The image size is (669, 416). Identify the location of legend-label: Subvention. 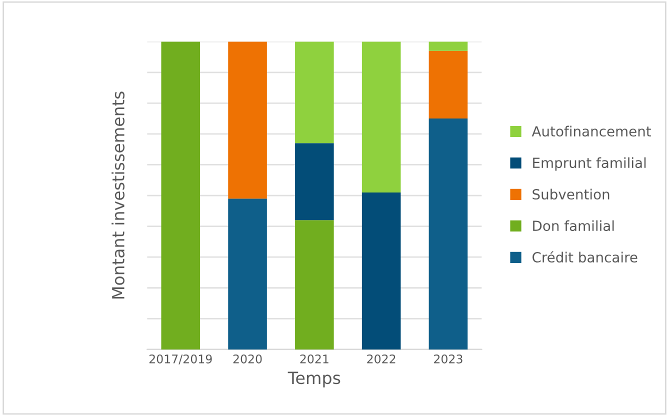
(571, 194).